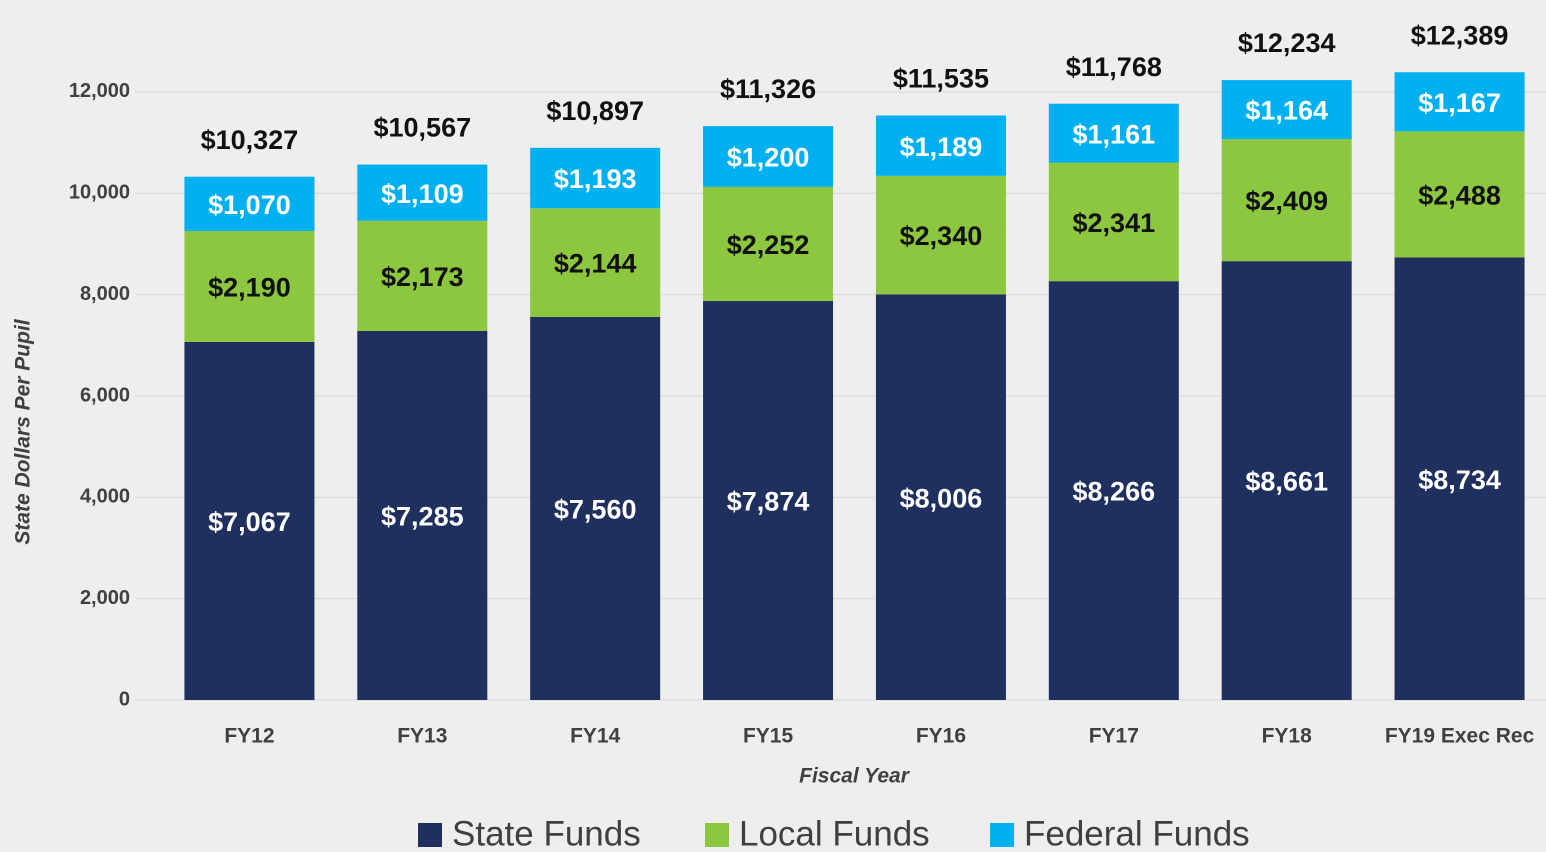 The height and width of the screenshot is (852, 1546). Describe the element at coordinates (546, 833) in the screenshot. I see `legend-label: State Funds` at that location.